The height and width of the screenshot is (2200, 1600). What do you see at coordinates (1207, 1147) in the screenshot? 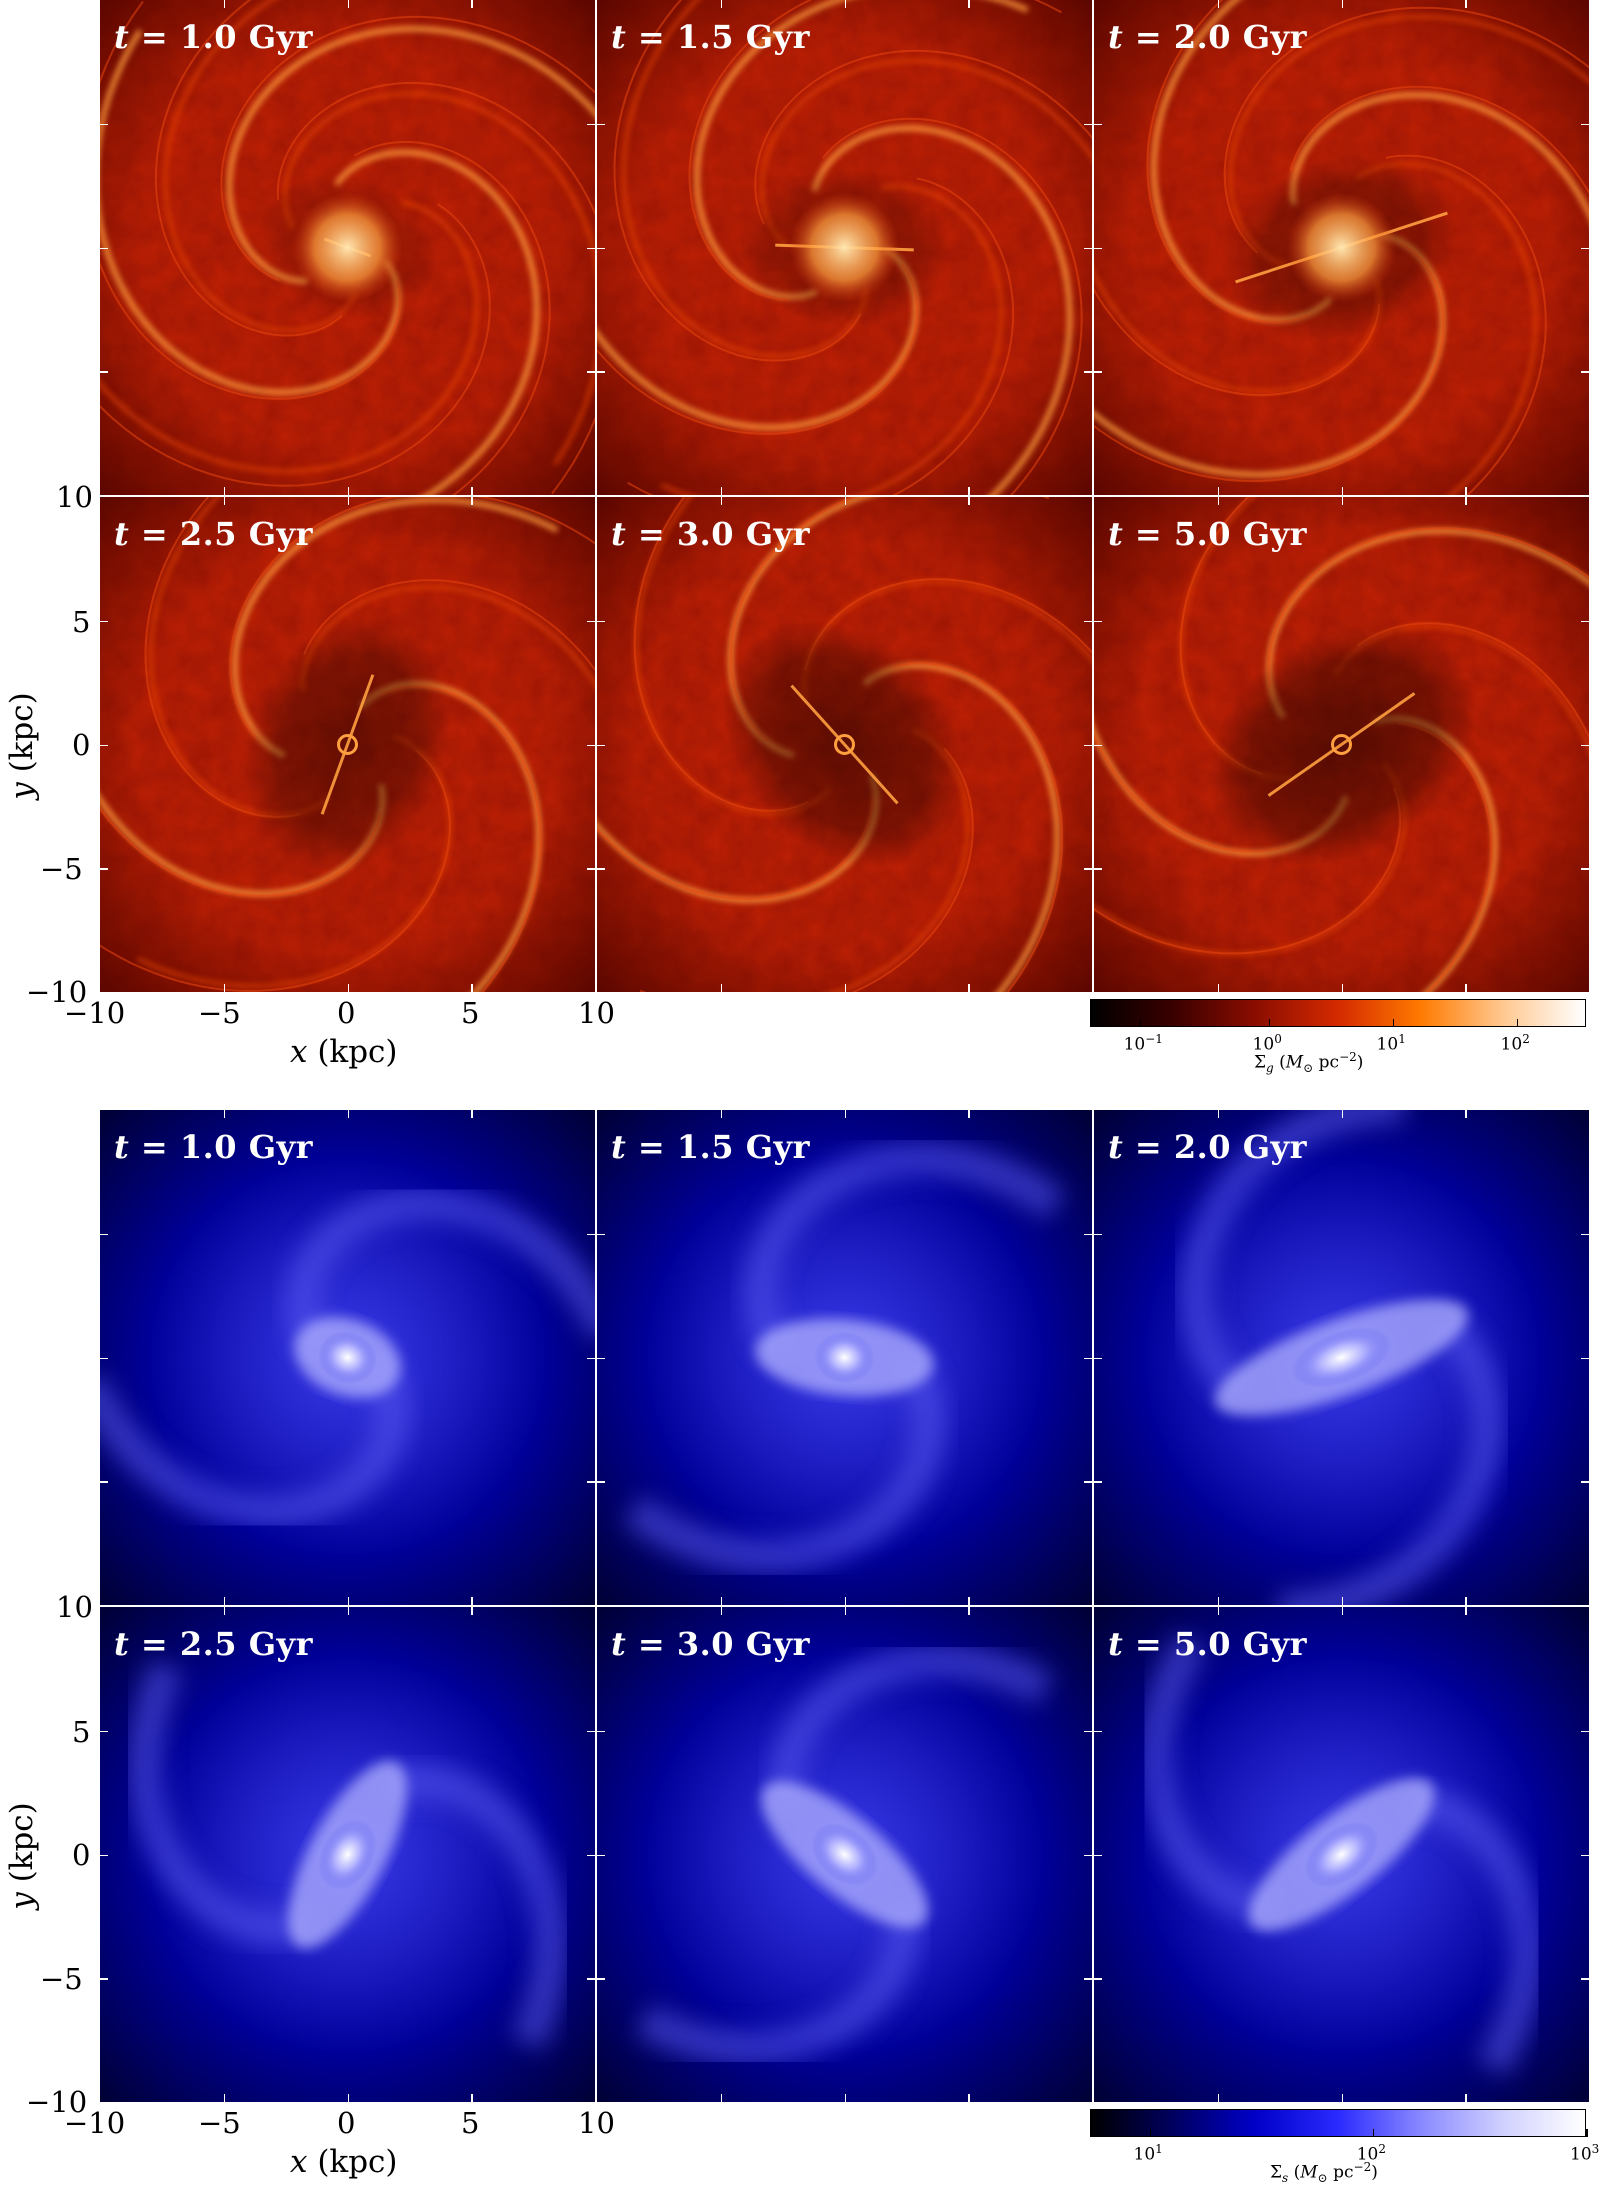
I see `stars-panel-3-time-label: t = 2.0 Gyr` at bounding box center [1207, 1147].